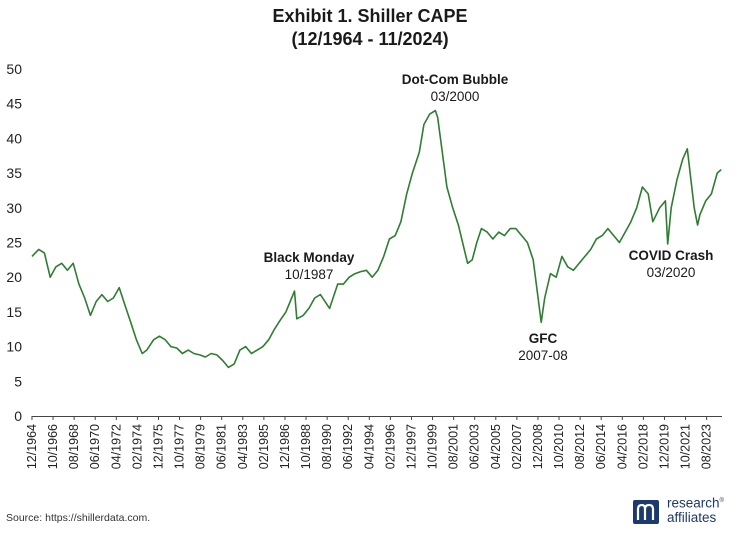 This screenshot has height=542, width=739. Describe the element at coordinates (601, 446) in the screenshot. I see `x-tick-label: 06/2014` at that location.